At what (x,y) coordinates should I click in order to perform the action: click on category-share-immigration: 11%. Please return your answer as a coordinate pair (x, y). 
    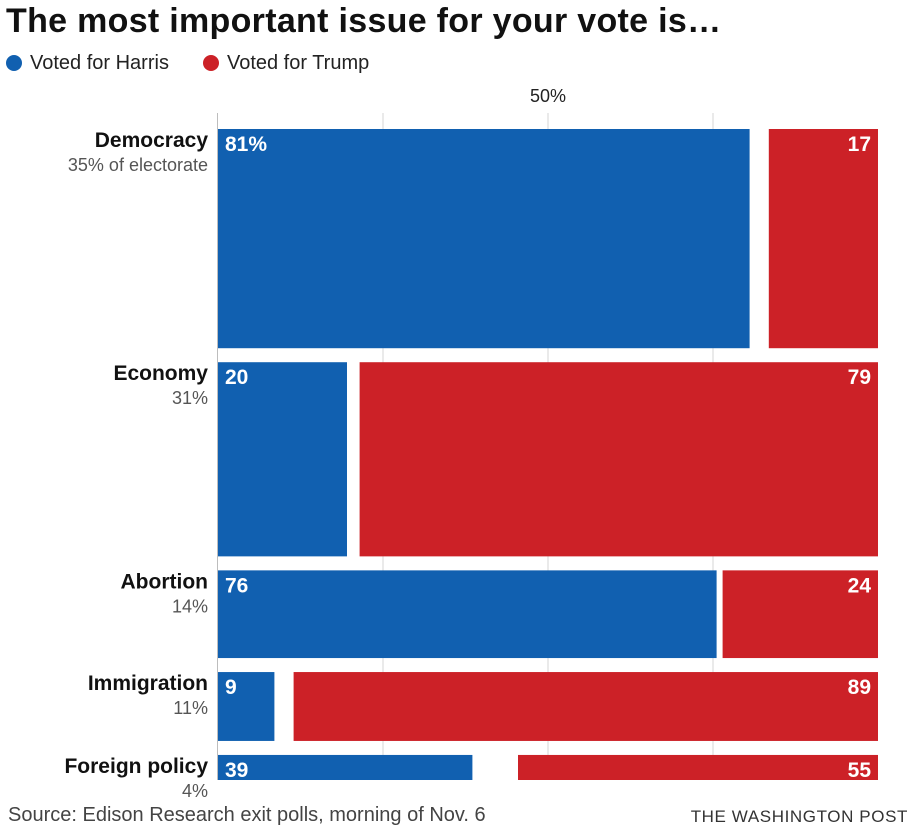
    Looking at the image, I should click on (190, 708).